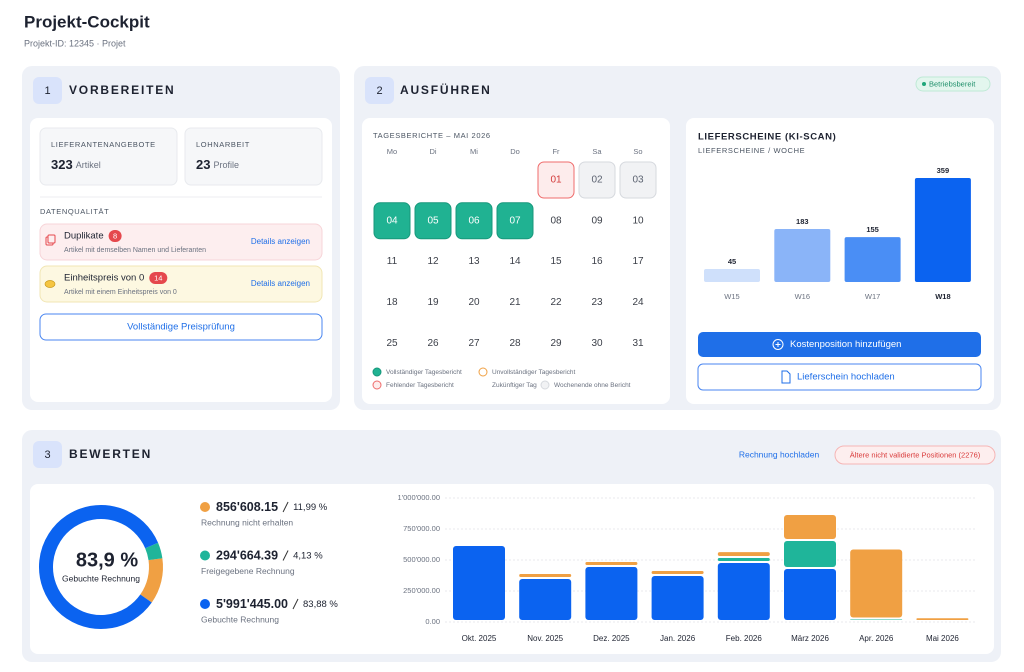 Image resolution: width=1024 pixels, height=672 pixels. I want to click on day-label: 22, so click(556, 302).